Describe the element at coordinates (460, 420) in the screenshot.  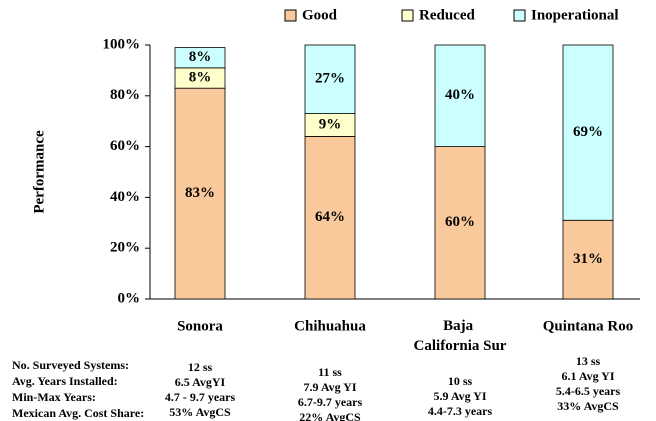
I see `table-cell: 65% AvgCS` at that location.